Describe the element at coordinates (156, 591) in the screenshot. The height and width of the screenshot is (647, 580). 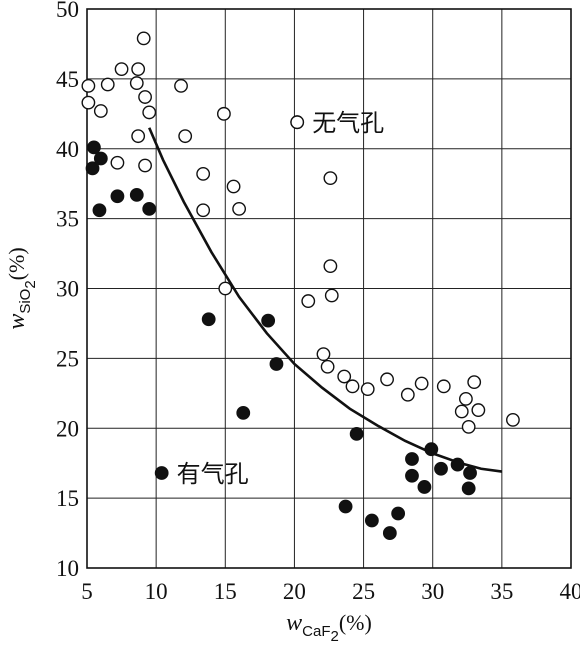
I see `x-tick-label: 10` at that location.